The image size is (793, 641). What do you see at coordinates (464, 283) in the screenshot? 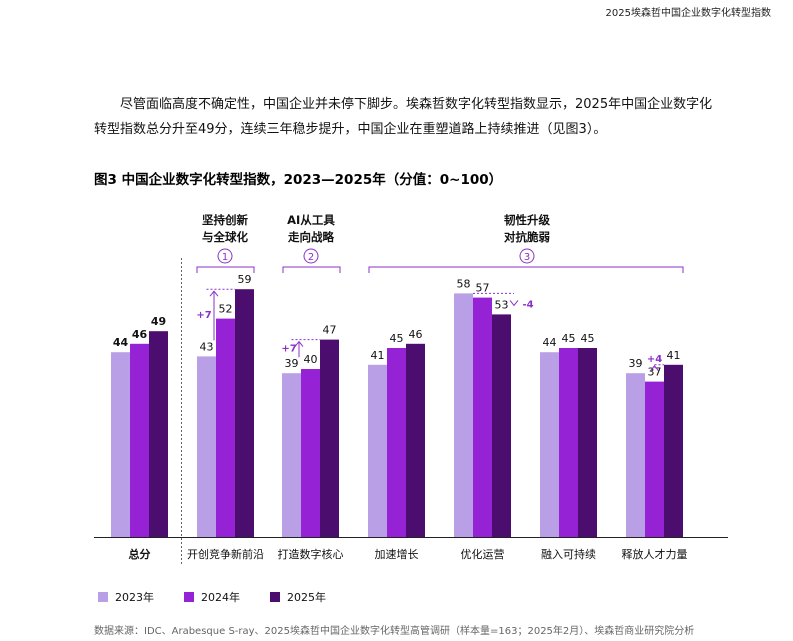
I see `value-label-2023-cat-4: 58` at bounding box center [464, 283].